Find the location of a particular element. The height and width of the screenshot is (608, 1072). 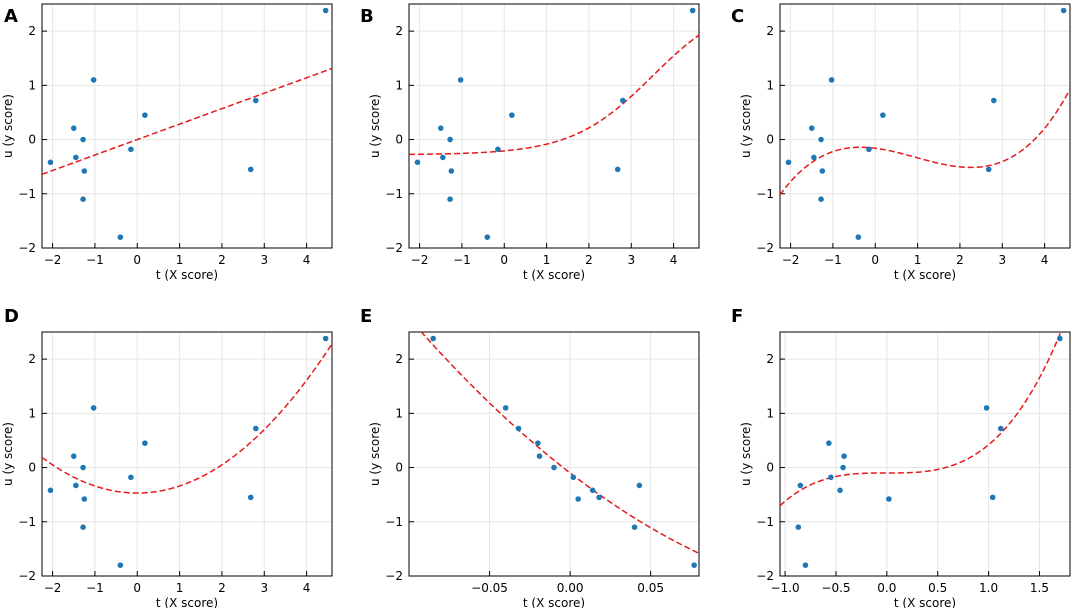

x-tick-label: −0.5 is located at coordinates (835, 588).